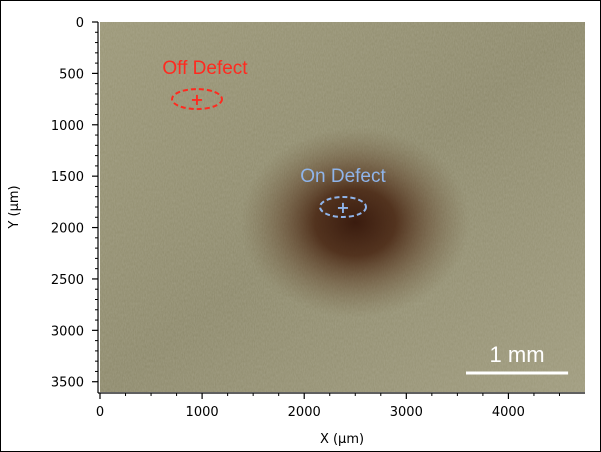 The height and width of the screenshot is (452, 601). Describe the element at coordinates (304, 412) in the screenshot. I see `x-tick-label: 2000` at that location.